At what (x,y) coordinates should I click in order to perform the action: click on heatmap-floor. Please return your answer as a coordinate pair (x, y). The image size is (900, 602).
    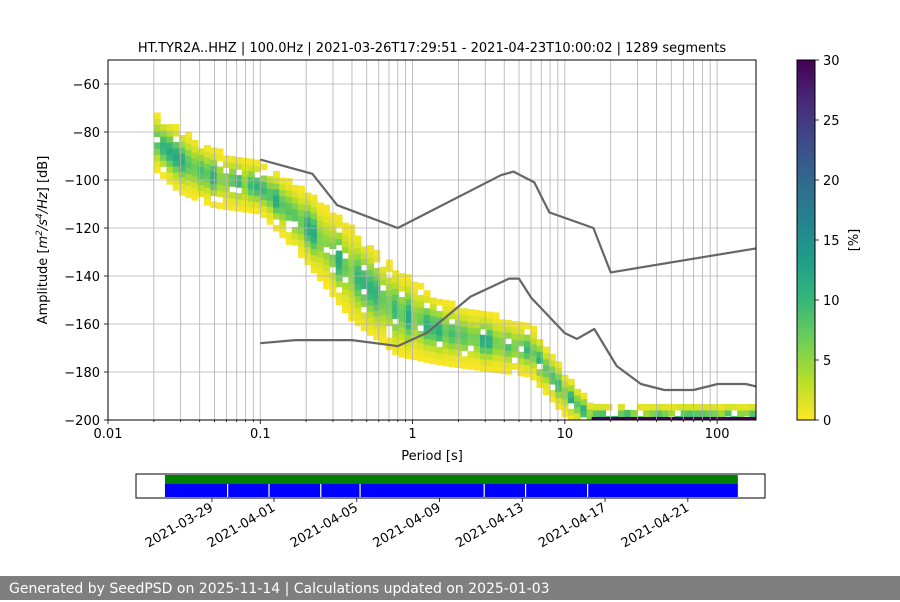
    Looking at the image, I should click on (673, 418).